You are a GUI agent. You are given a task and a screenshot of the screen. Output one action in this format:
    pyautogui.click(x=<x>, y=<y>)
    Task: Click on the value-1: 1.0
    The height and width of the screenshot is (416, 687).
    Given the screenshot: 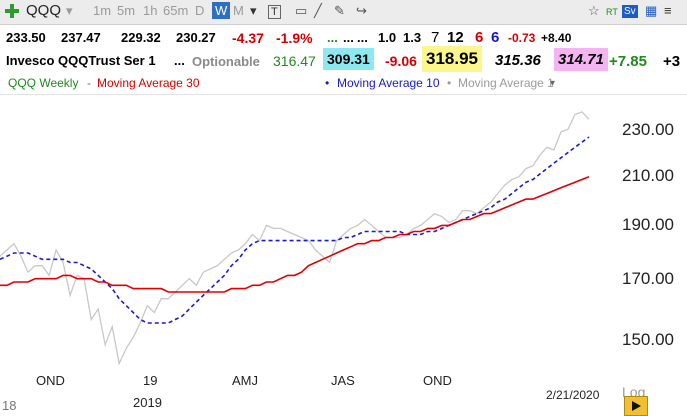 What is the action you would take?
    pyautogui.click(x=387, y=37)
    